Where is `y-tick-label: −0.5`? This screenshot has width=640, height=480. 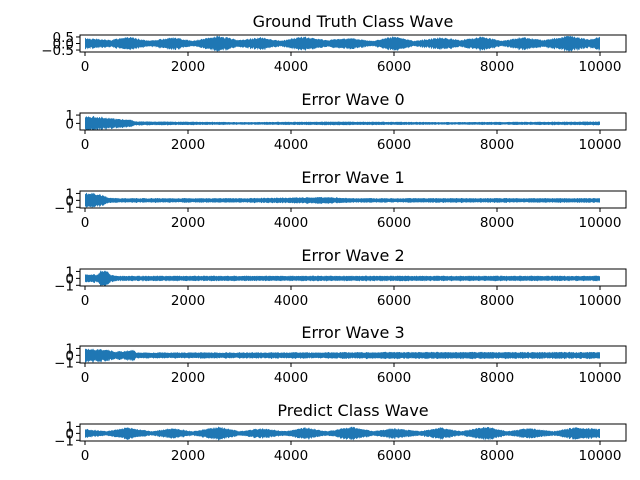
y-tick-label: −0.5 is located at coordinates (57, 51).